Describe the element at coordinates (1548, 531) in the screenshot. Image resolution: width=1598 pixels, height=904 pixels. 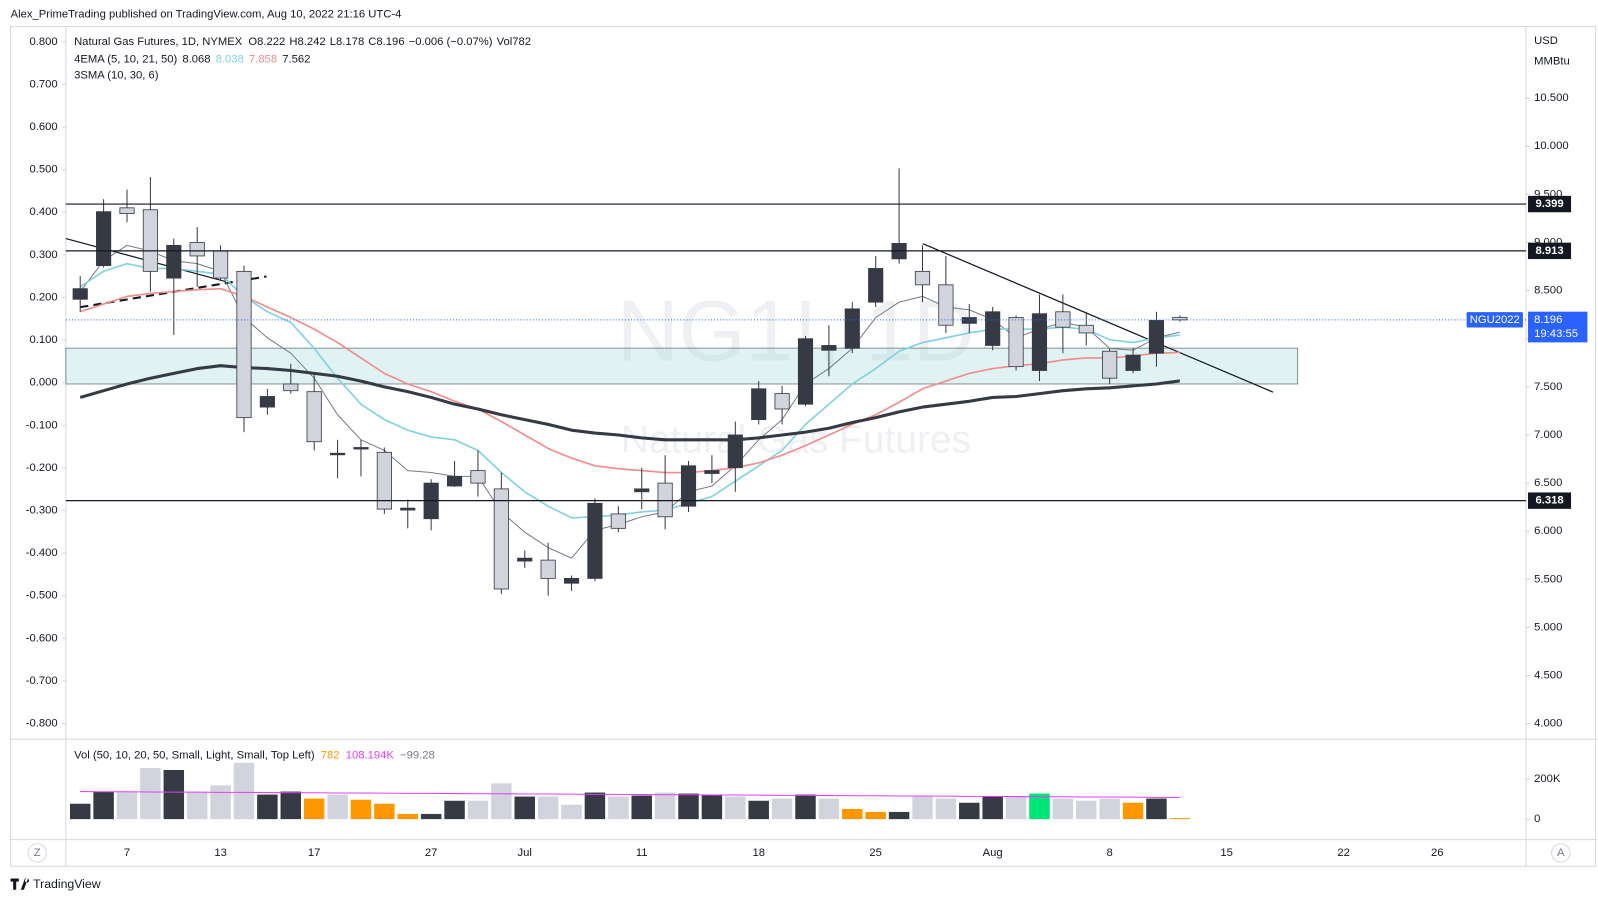
I see `y-tick-label: 6.000` at that location.